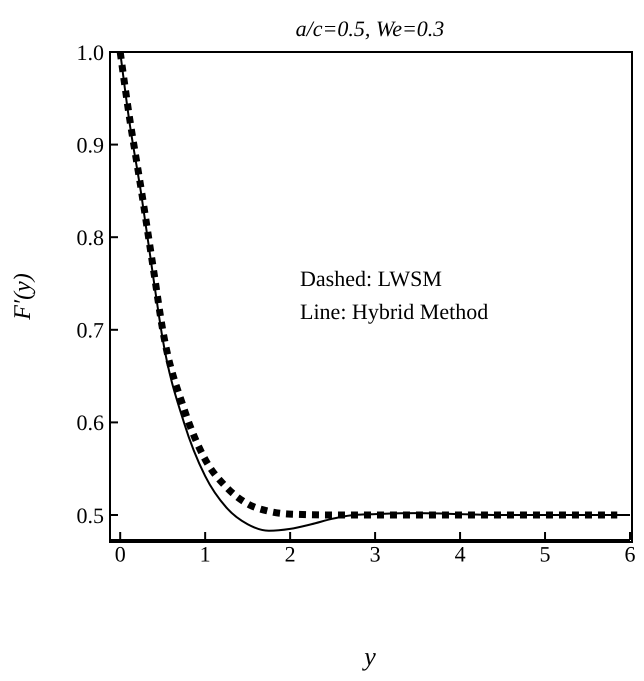 The height and width of the screenshot is (681, 644). What do you see at coordinates (205, 554) in the screenshot?
I see `x-tick-label: 1` at bounding box center [205, 554].